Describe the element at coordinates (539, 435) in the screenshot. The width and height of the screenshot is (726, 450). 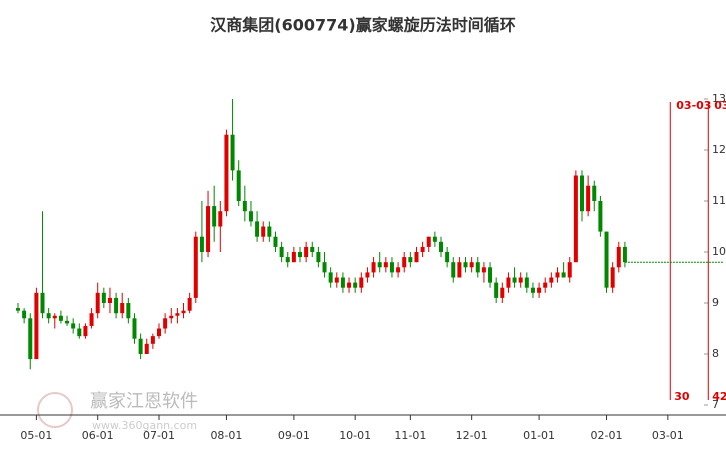
I see `x-tick-label: 01-01` at that location.